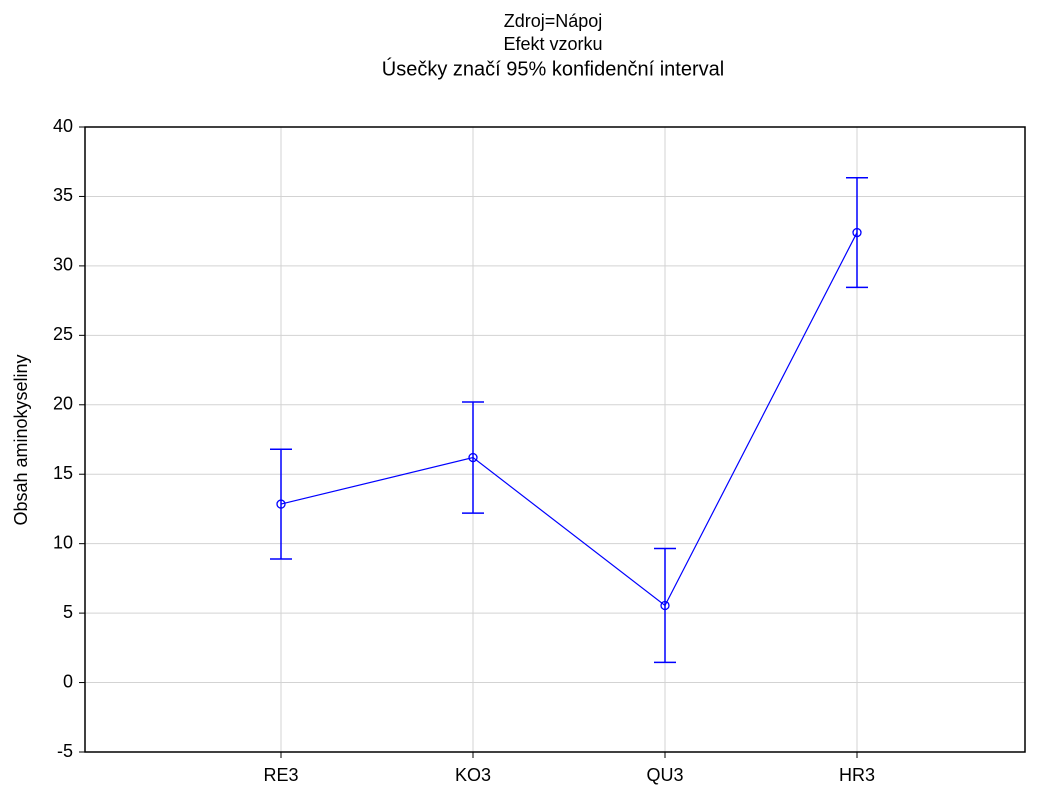  I want to click on y-tick-label: 0, so click(68, 681).